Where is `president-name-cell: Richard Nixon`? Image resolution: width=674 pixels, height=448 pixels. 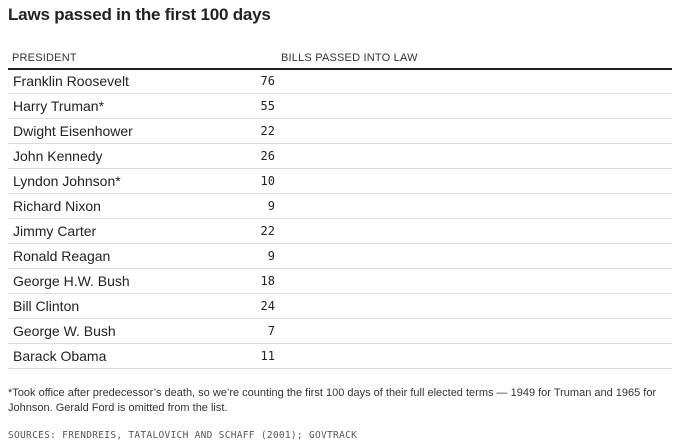
president-name-cell: Richard Nixon is located at coordinates (57, 206).